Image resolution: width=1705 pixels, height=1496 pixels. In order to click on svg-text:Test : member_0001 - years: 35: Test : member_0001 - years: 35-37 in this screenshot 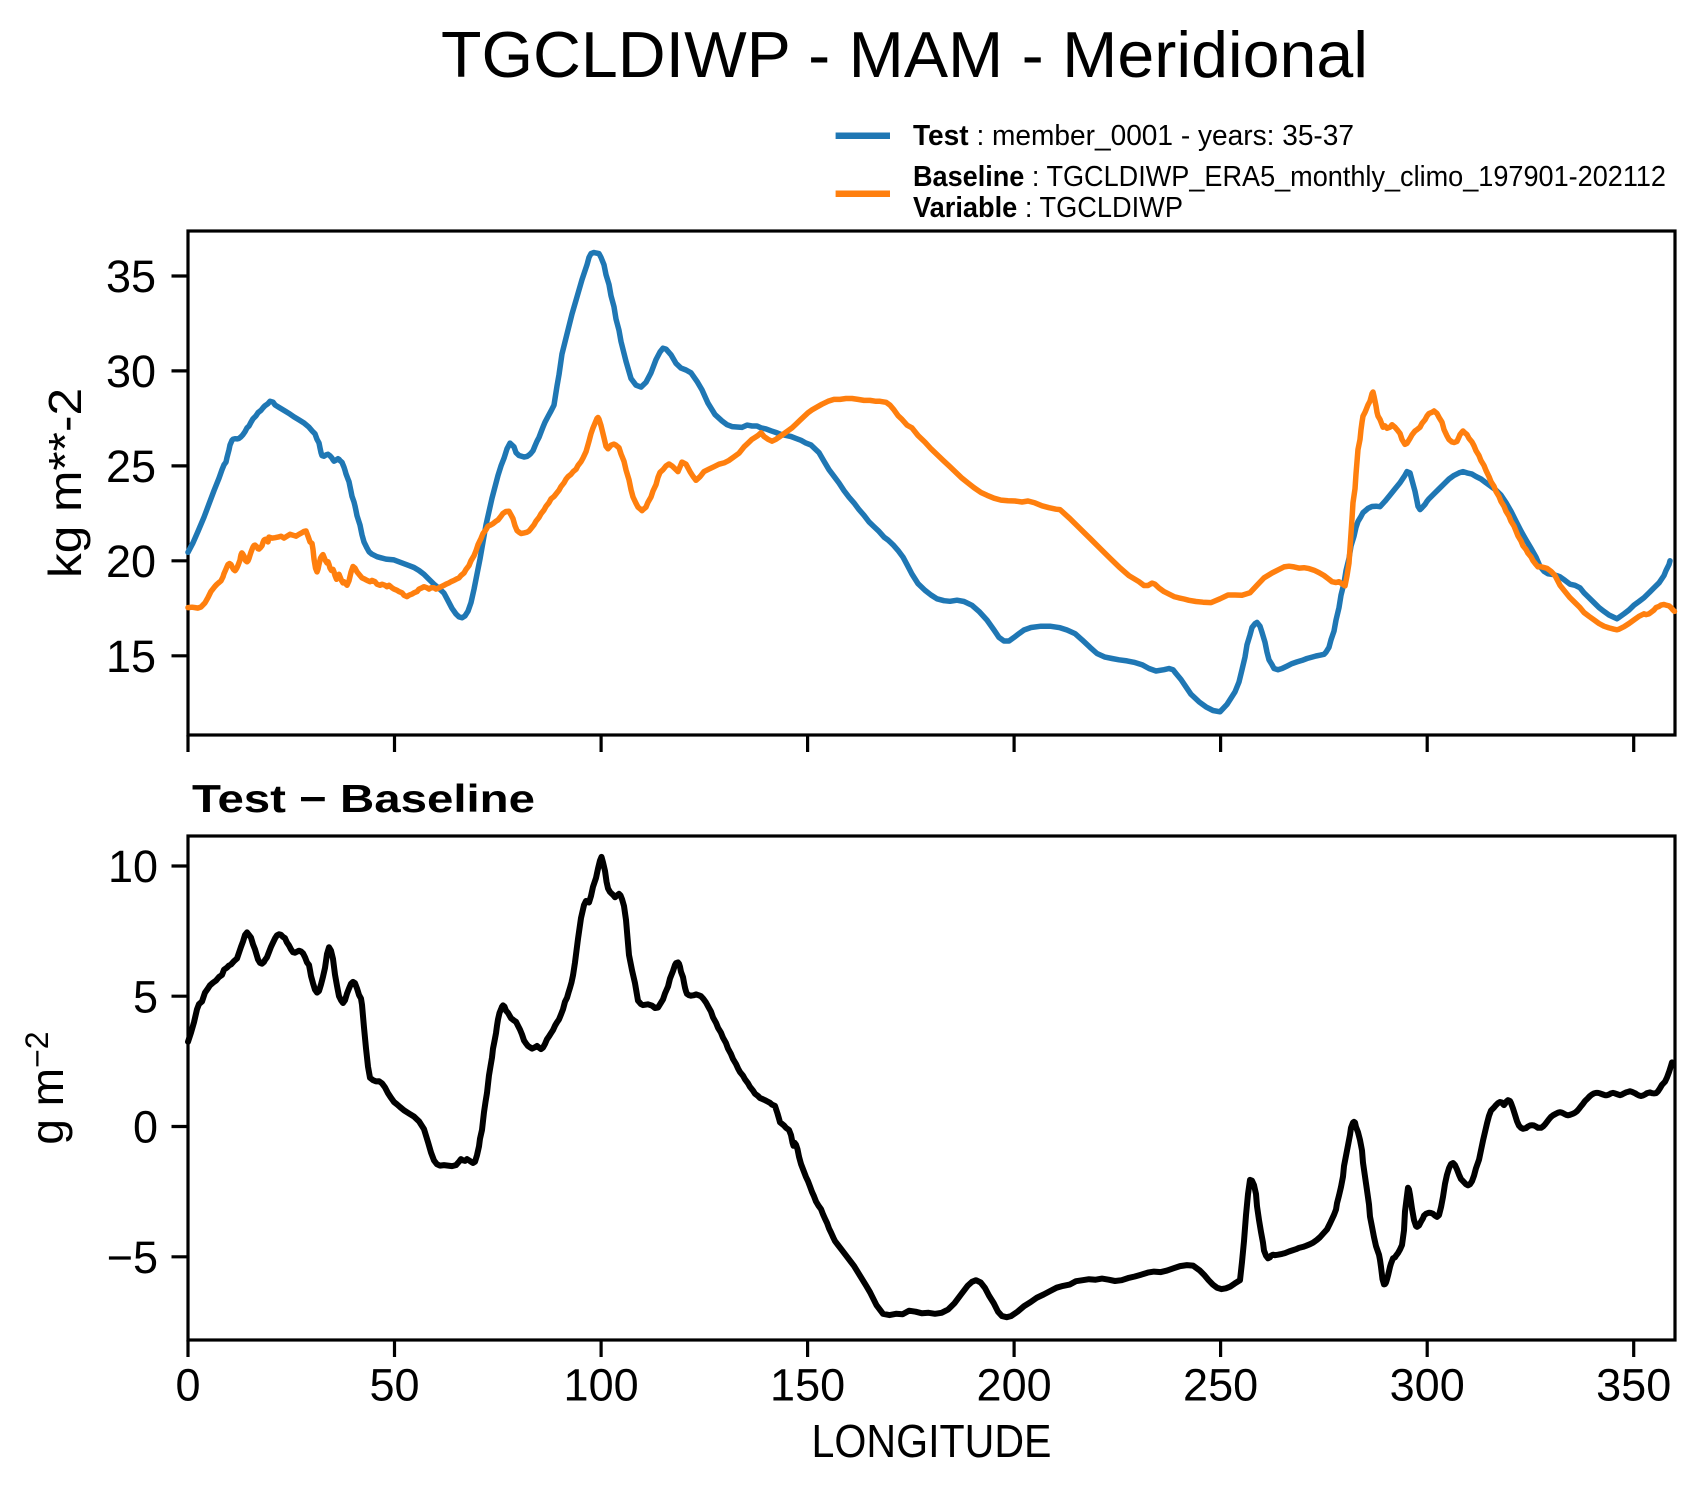, I will do `click(1133, 136)`.